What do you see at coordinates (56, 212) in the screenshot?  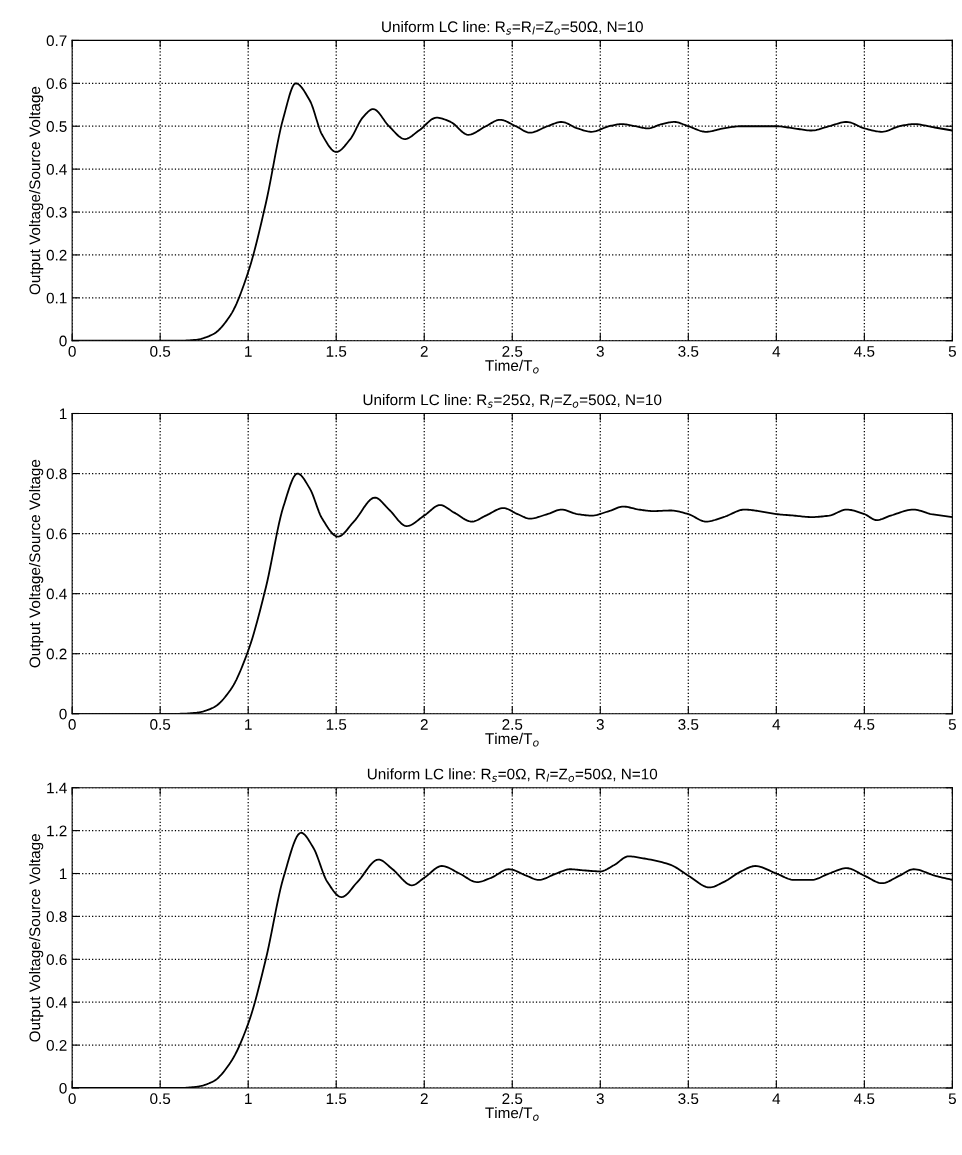 I see `y-tick-label: 0.3` at bounding box center [56, 212].